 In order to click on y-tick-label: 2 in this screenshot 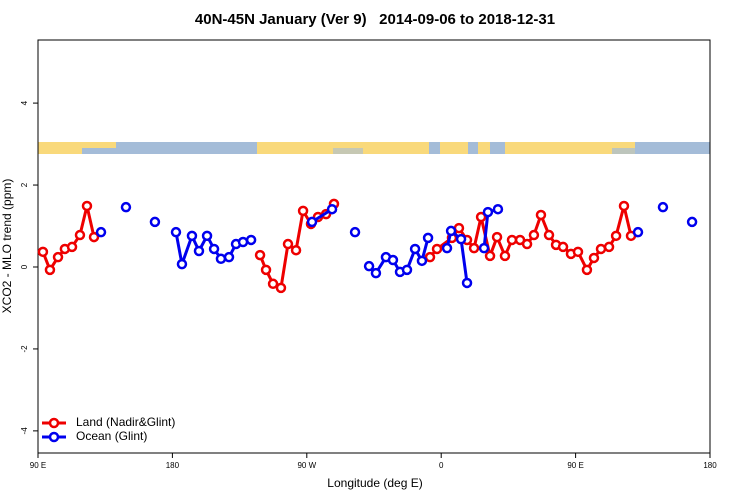, I will do `click(24, 184)`.